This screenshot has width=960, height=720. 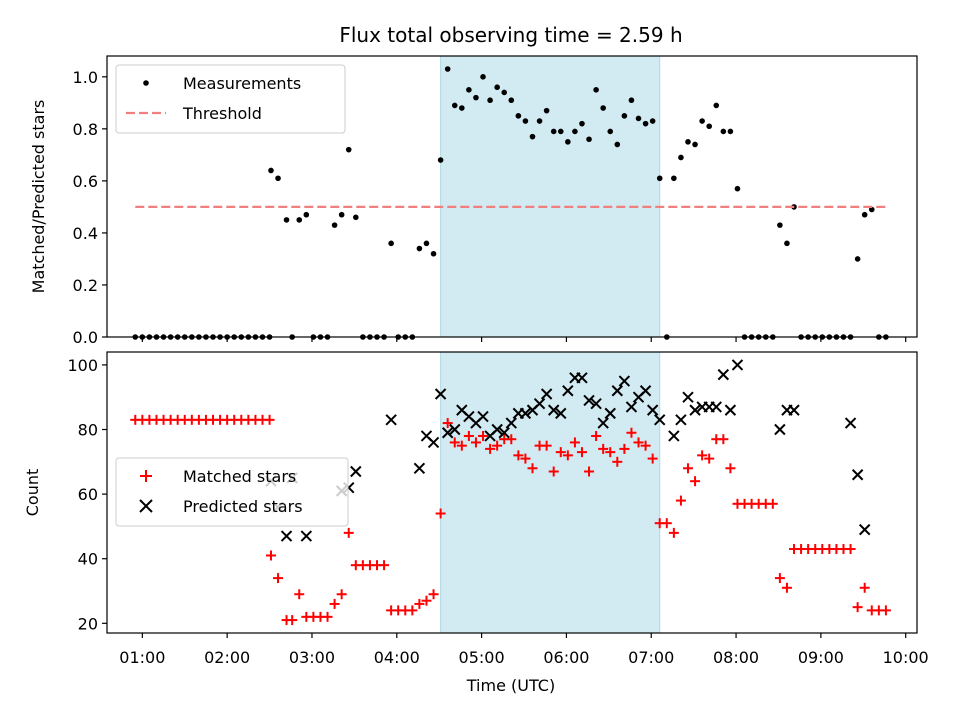 I want to click on legend-entry: Matched stars, so click(x=218, y=476).